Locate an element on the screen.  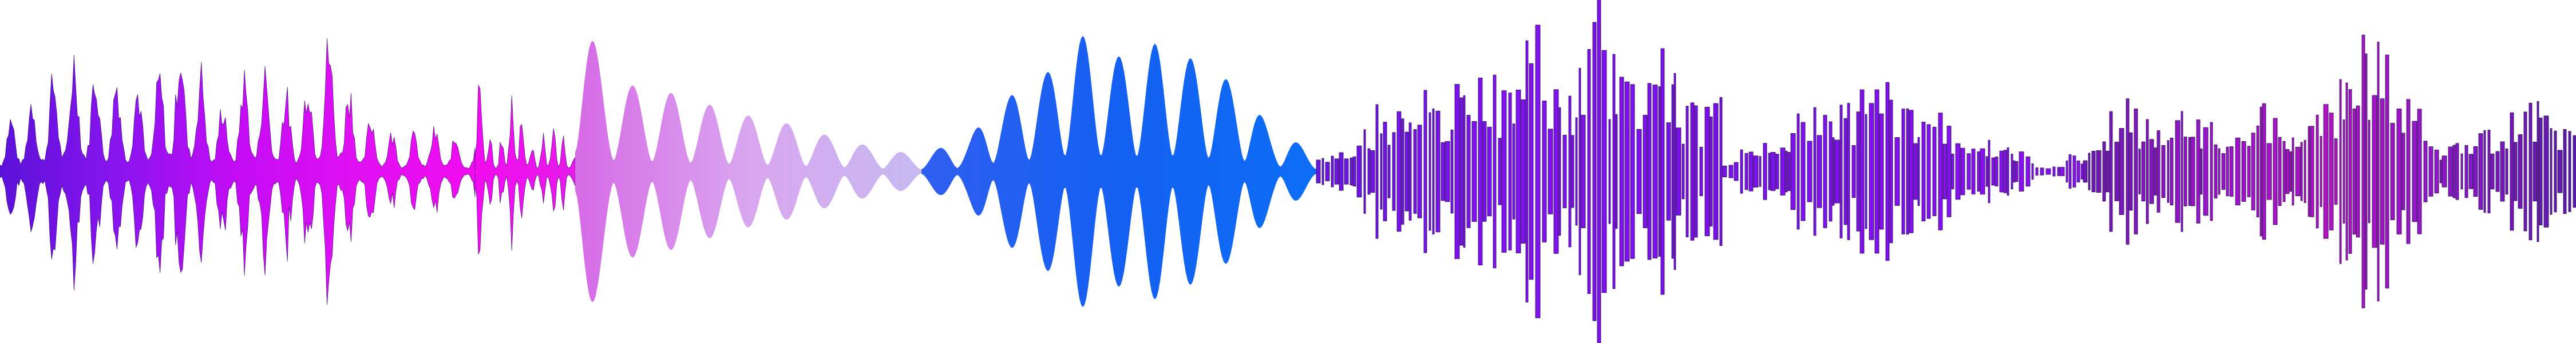
waveform-center-line is located at coordinates (525, 171).